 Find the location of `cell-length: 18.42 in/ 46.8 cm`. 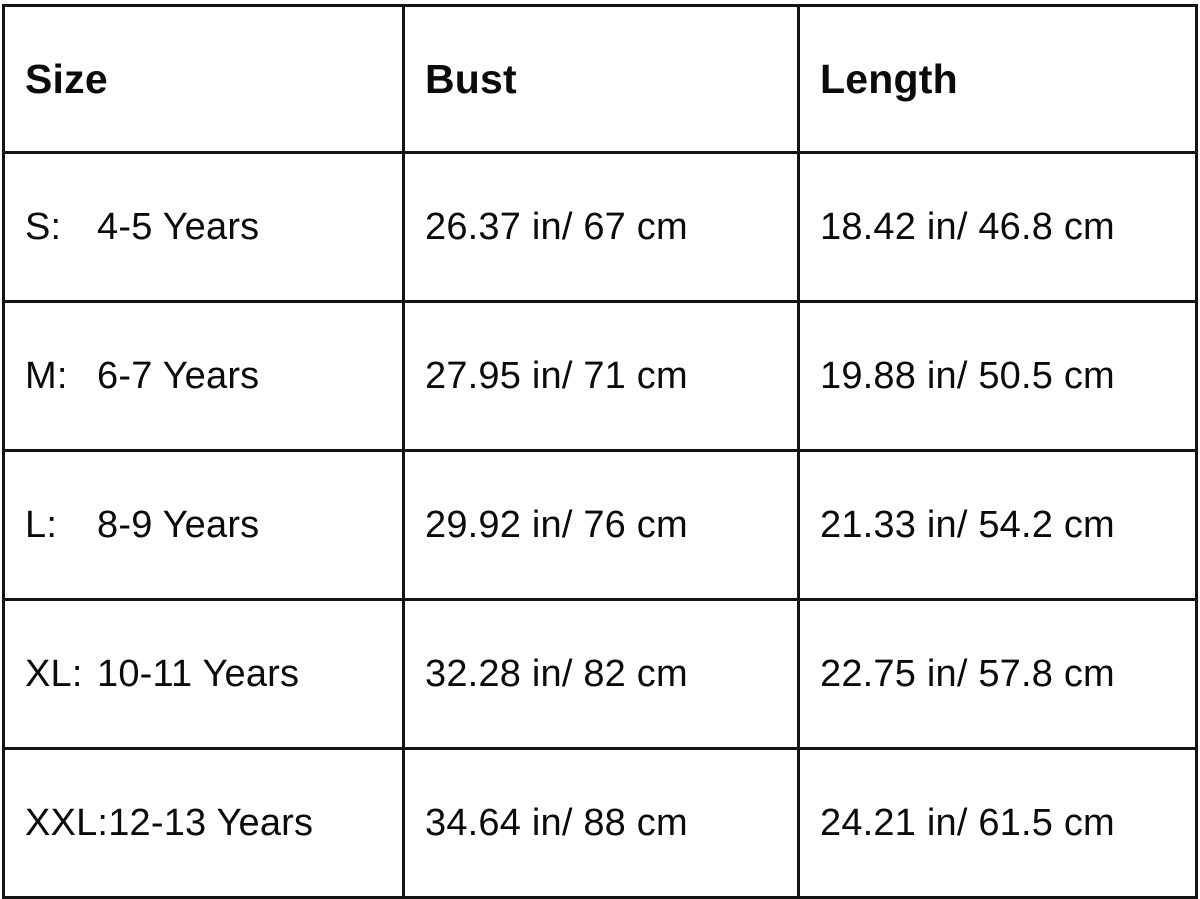

cell-length: 18.42 in/ 46.8 cm is located at coordinates (997, 227).